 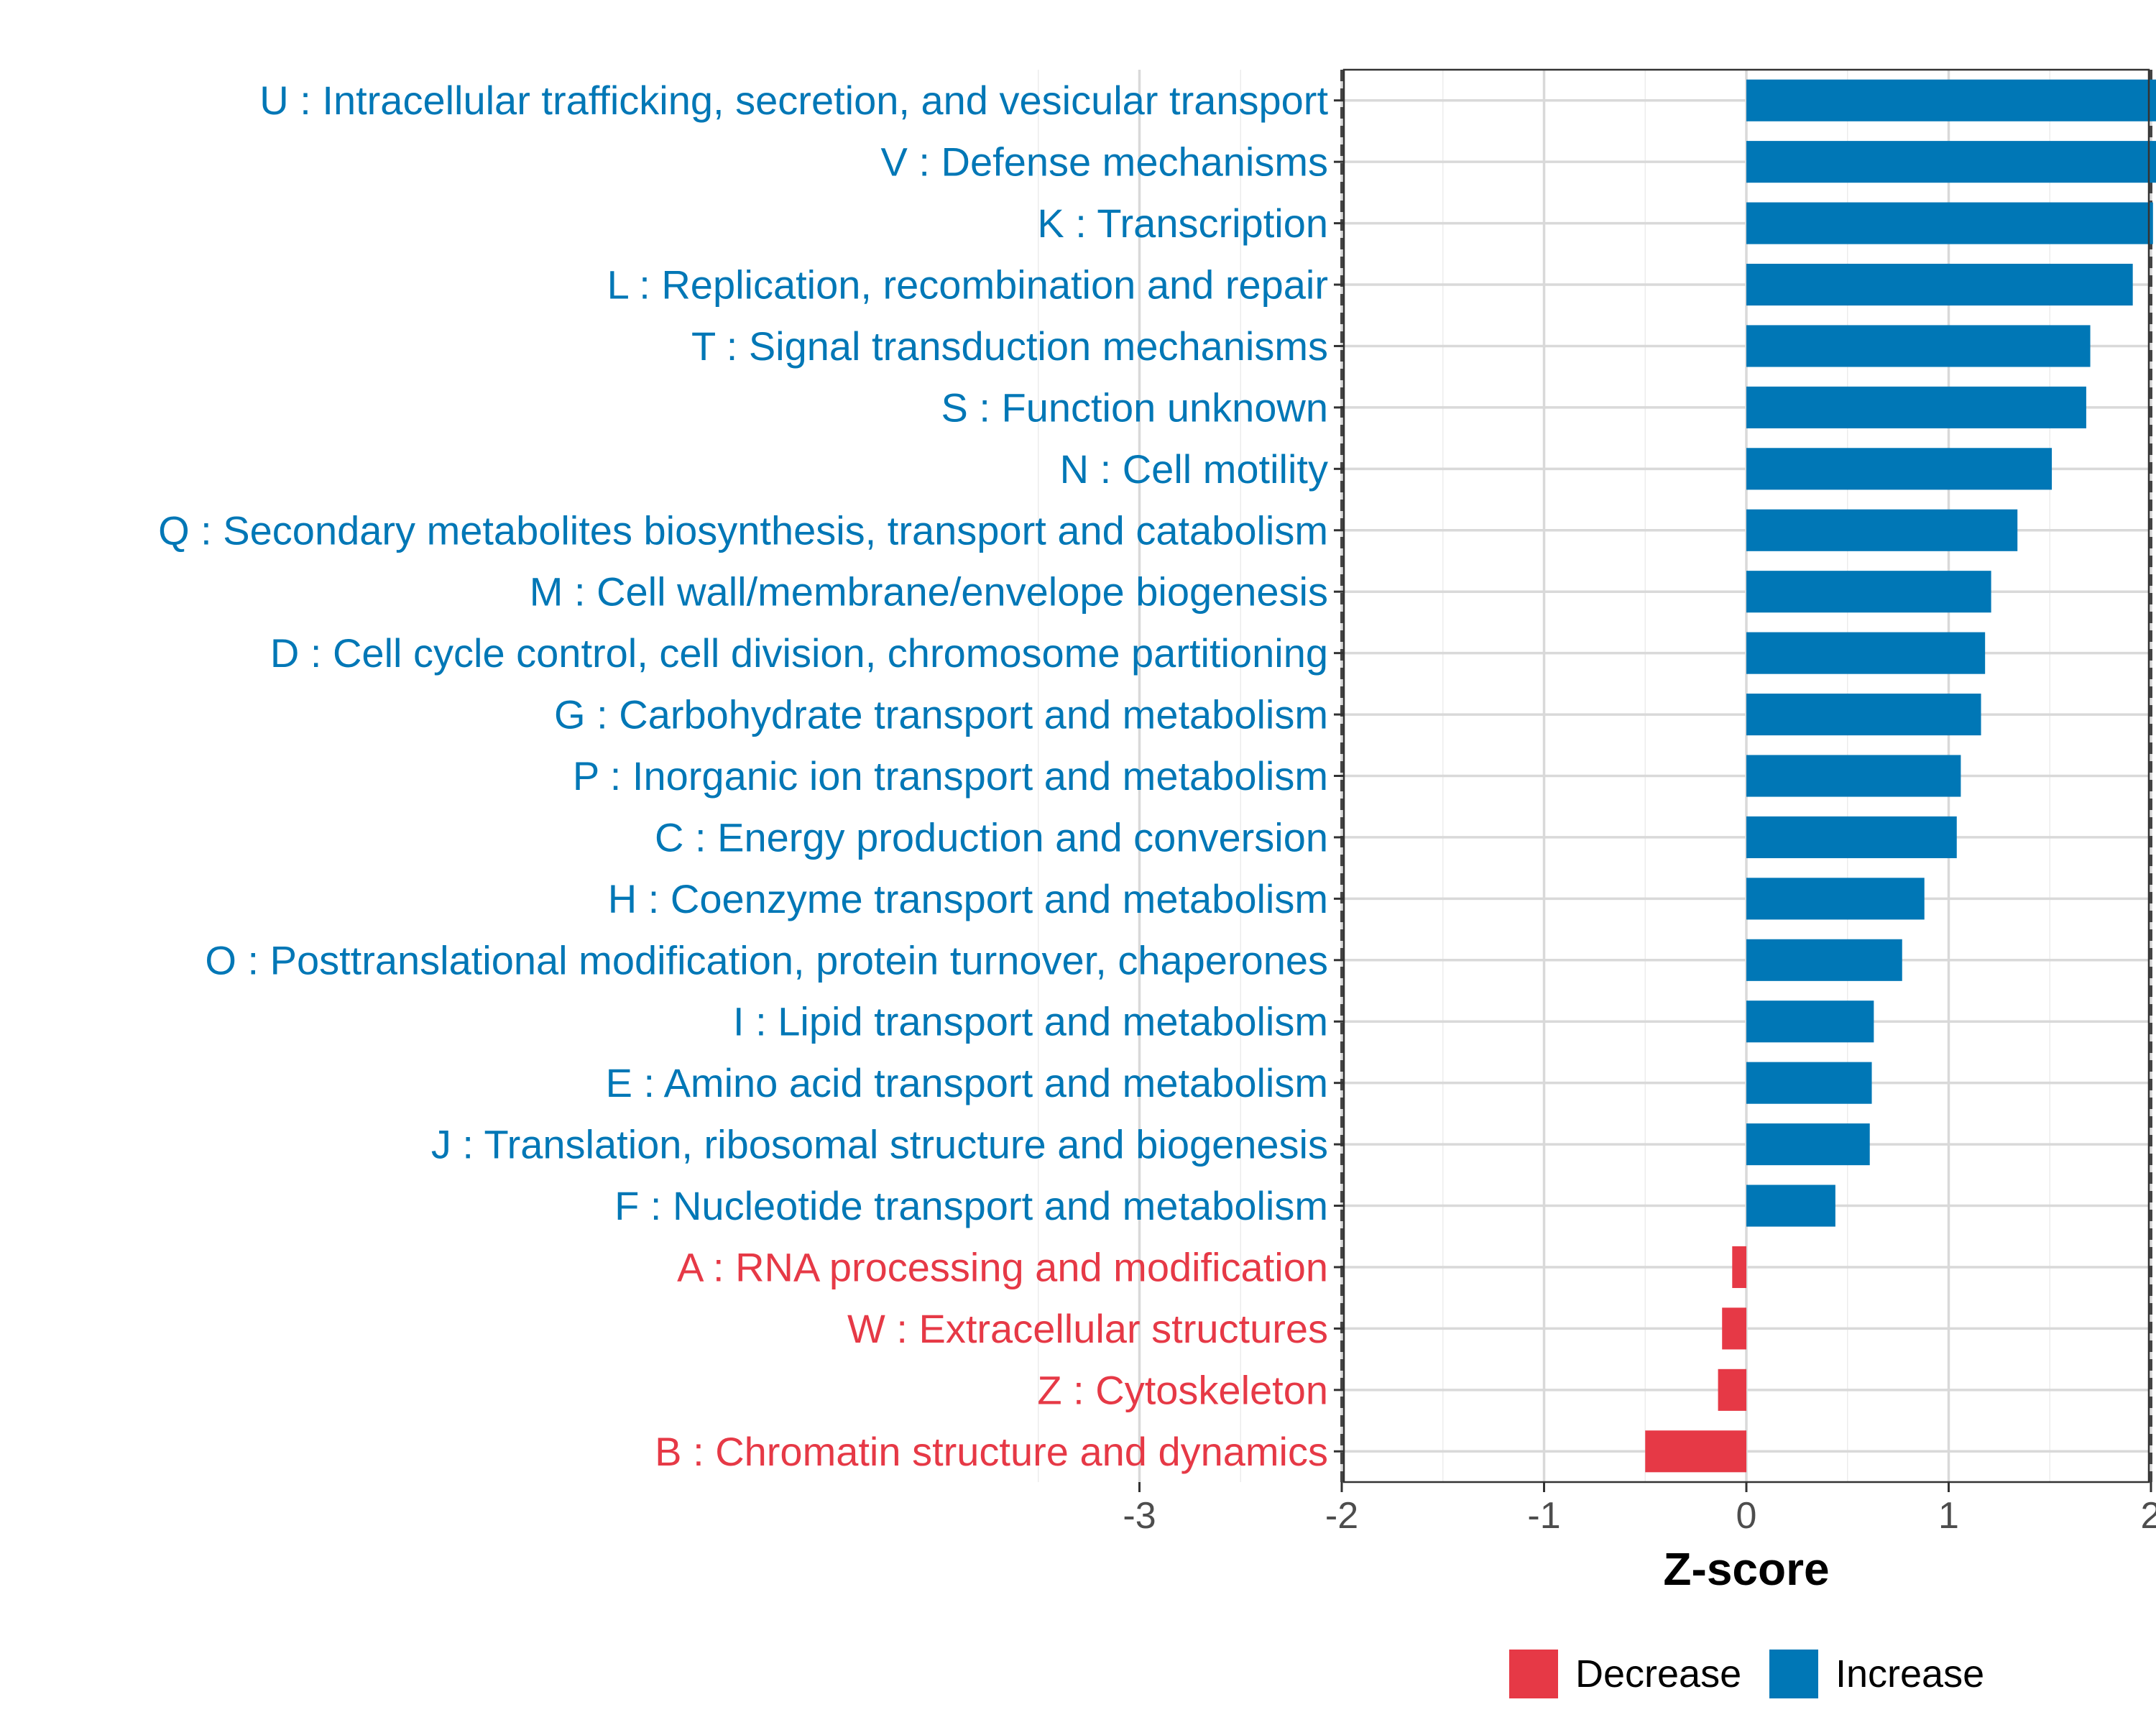 What do you see at coordinates (2149, 1516) in the screenshot?
I see `x-tick-label: 2` at bounding box center [2149, 1516].